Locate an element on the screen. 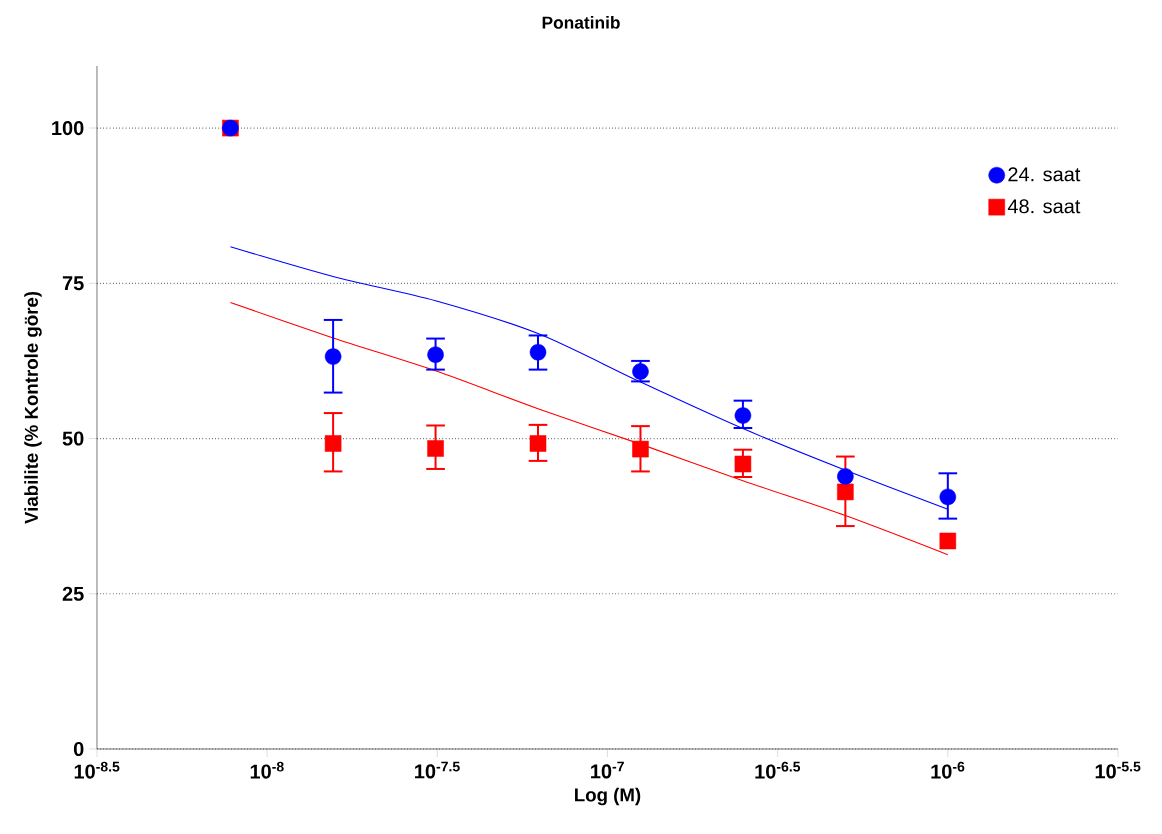  x-tick-label: 10$^{-7.5}$ is located at coordinates (437, 770).